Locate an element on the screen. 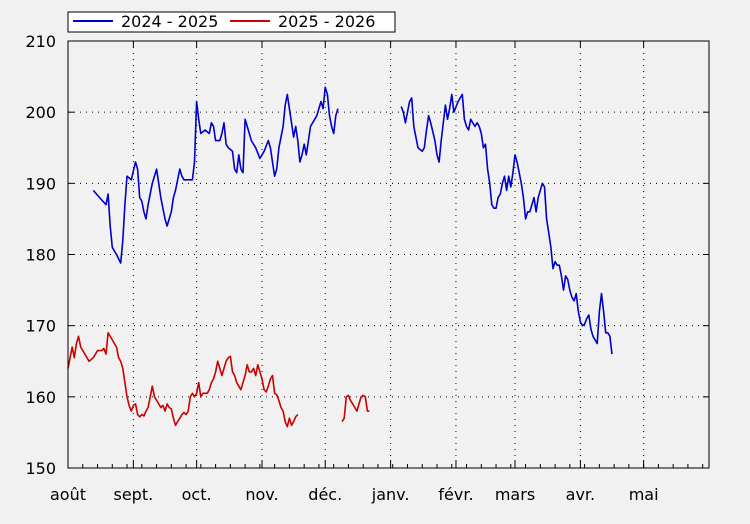 This screenshot has height=524, width=750. x-tick-label: déc. is located at coordinates (325, 494).